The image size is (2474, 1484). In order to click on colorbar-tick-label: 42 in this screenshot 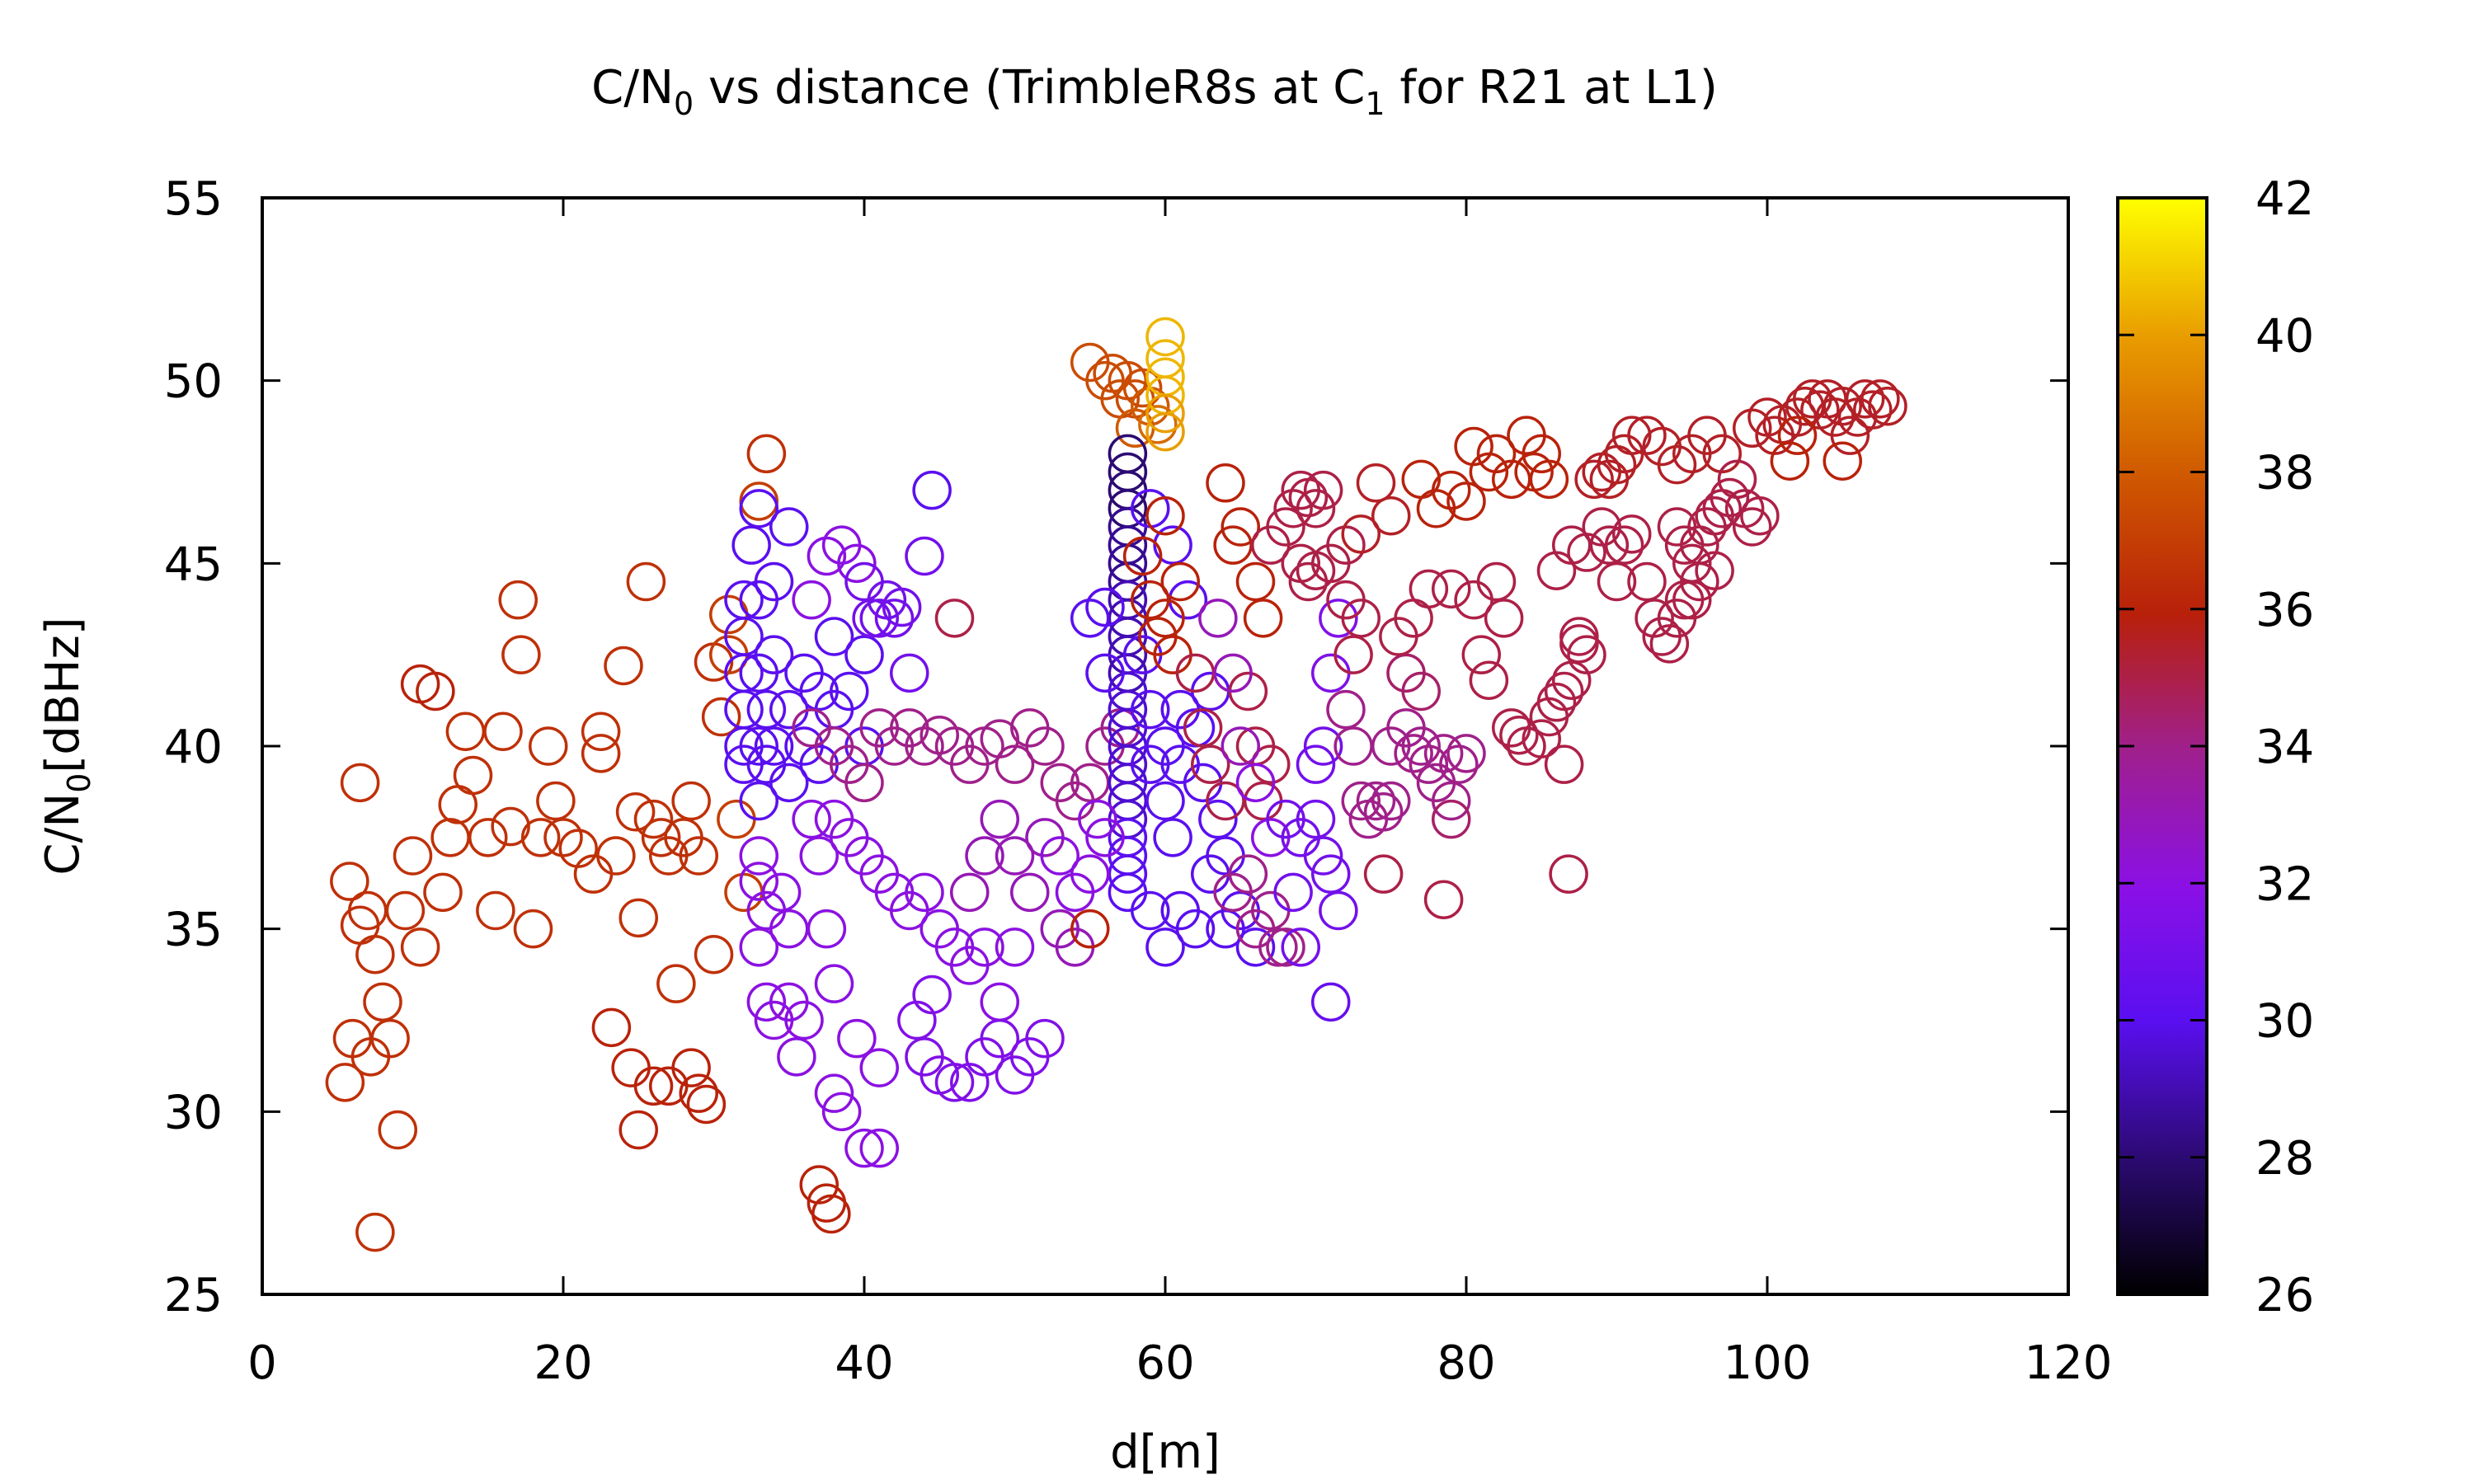, I will do `click(2284, 199)`.